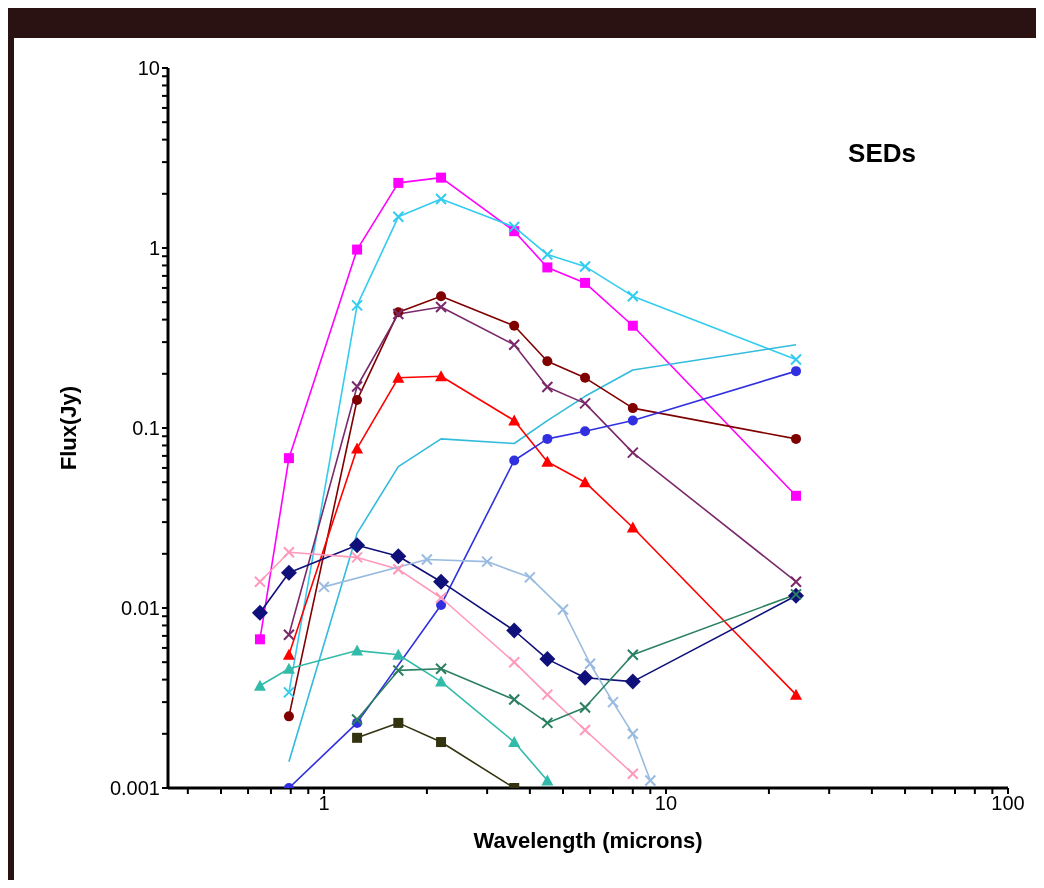  Describe the element at coordinates (68, 428) in the screenshot. I see `y-axis-title: Flux(Jy)` at that location.